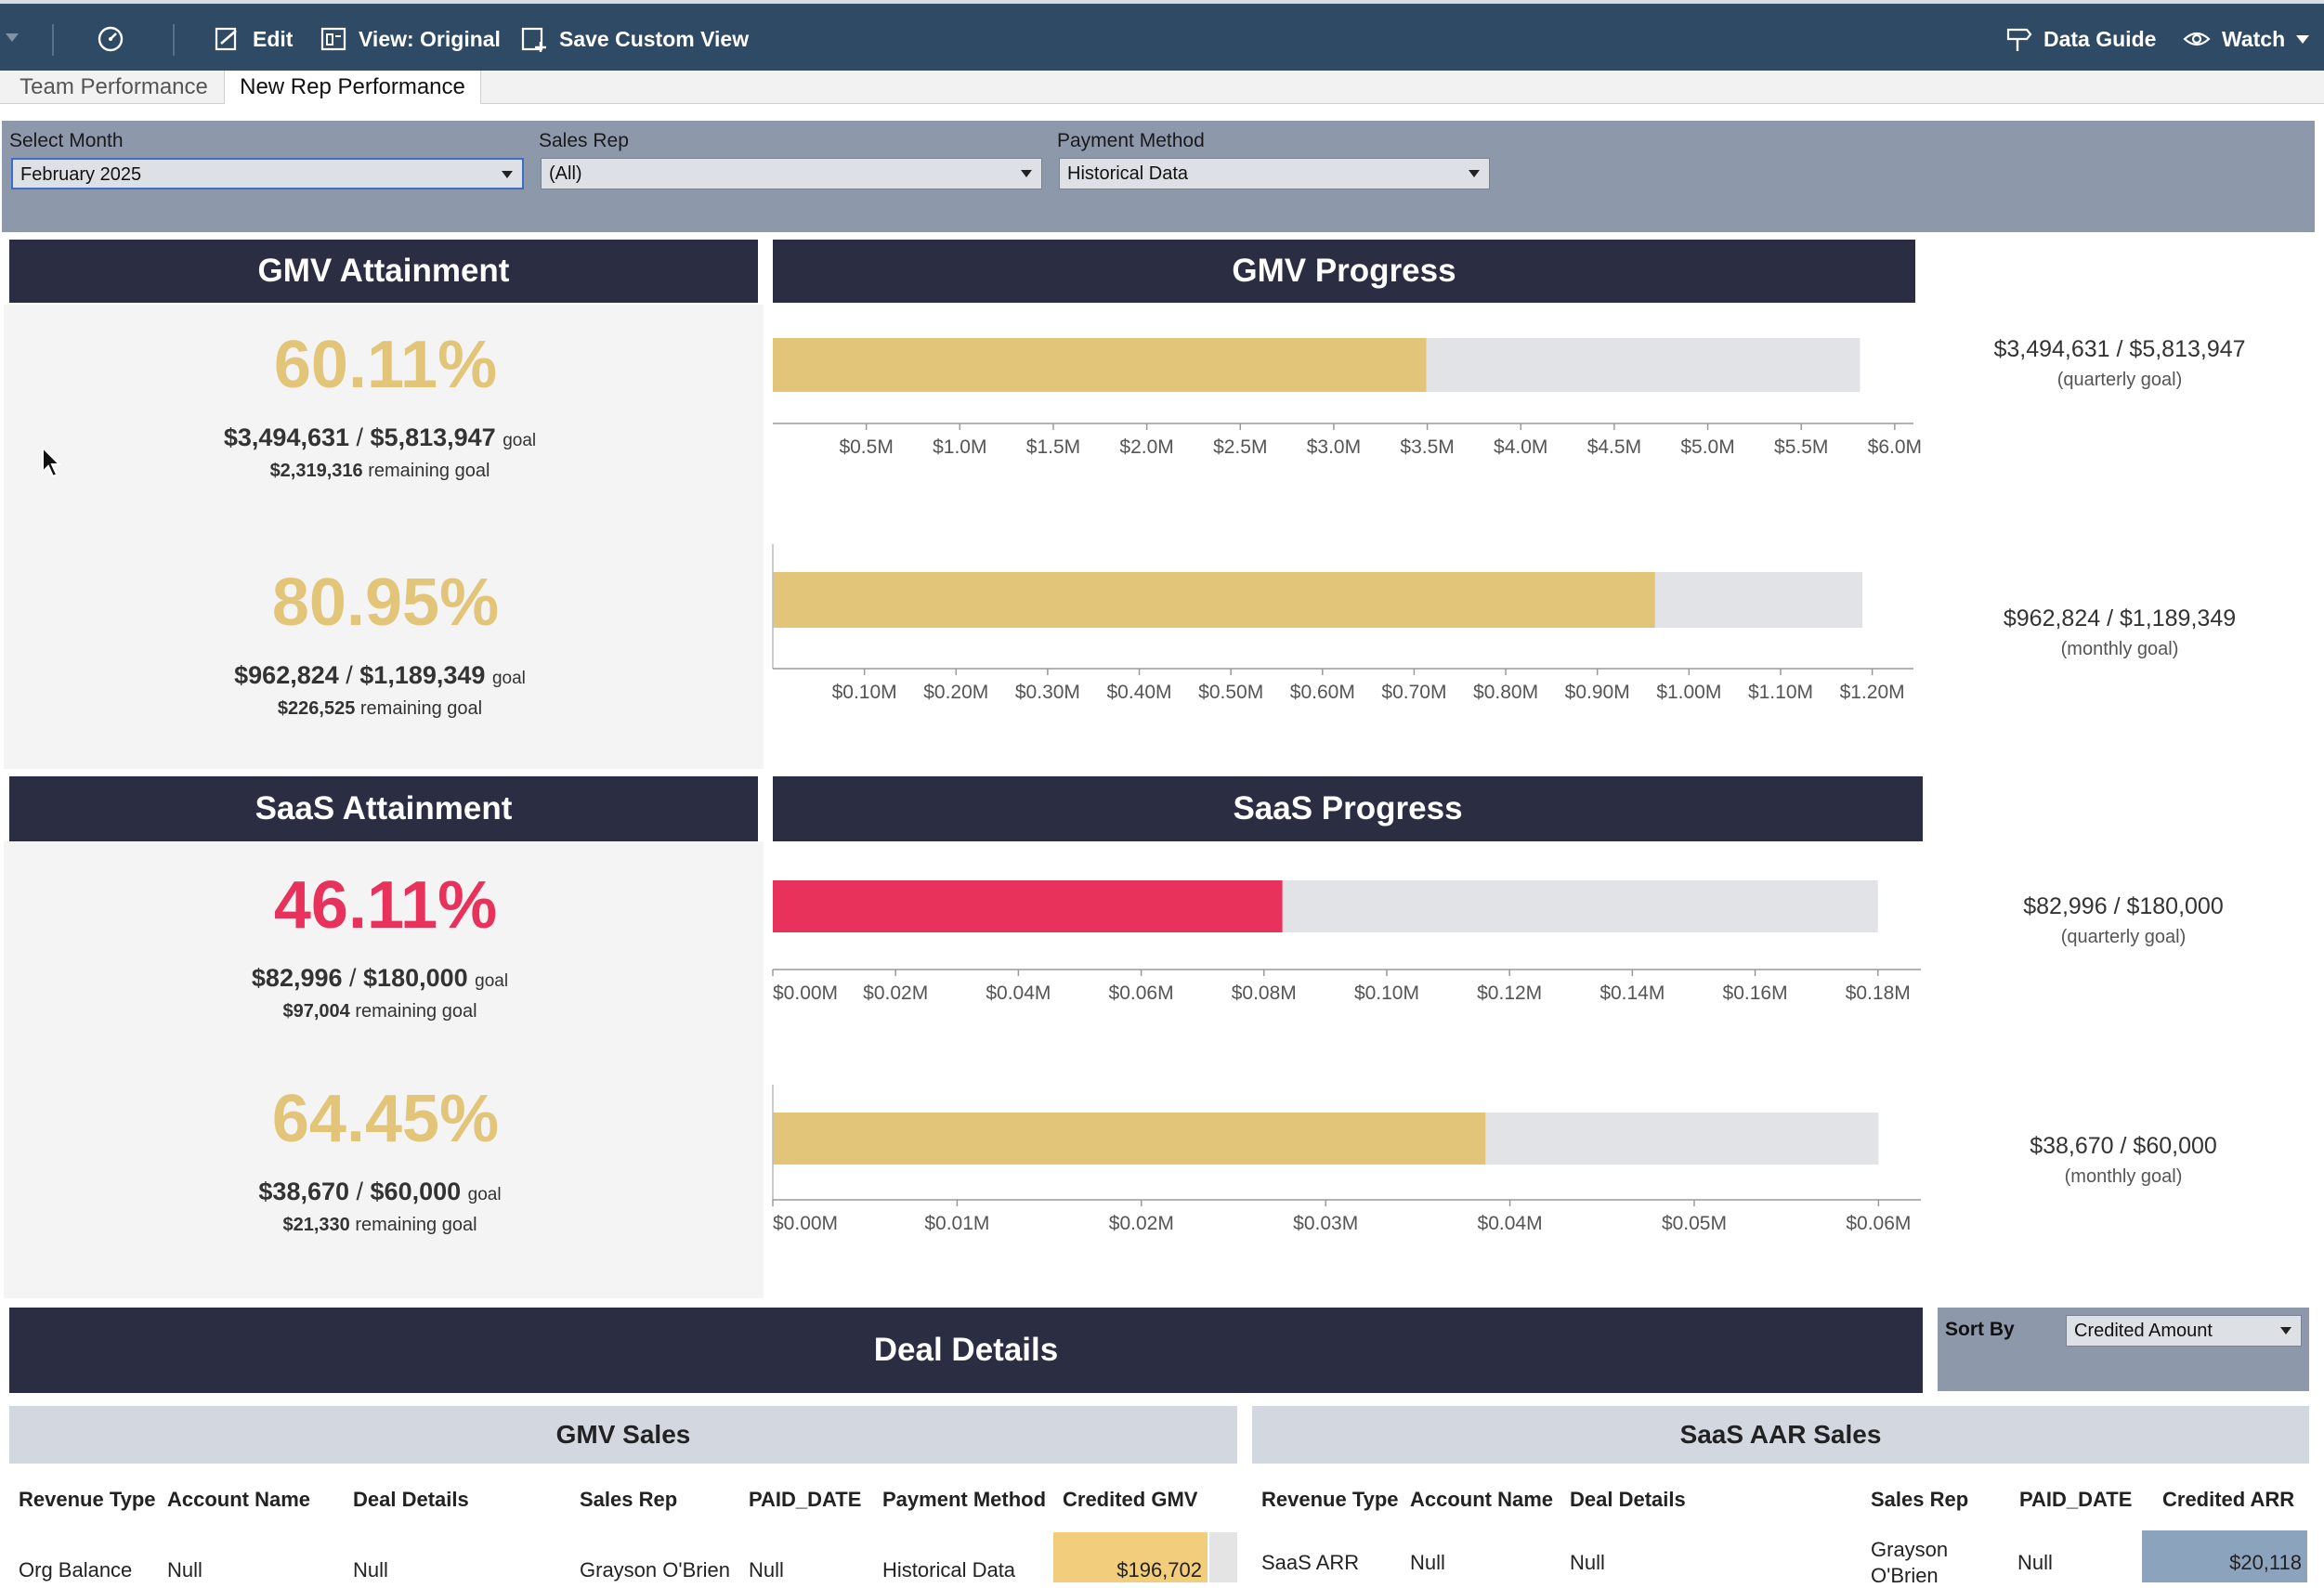  I want to click on gmv-progress-header: GMV Progress, so click(1344, 271).